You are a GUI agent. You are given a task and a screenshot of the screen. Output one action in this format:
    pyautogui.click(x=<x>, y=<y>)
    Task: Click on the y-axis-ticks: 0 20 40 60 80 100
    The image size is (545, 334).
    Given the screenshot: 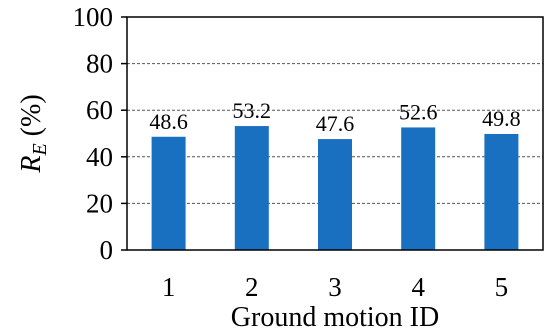 What is the action you would take?
    pyautogui.click(x=100, y=133)
    